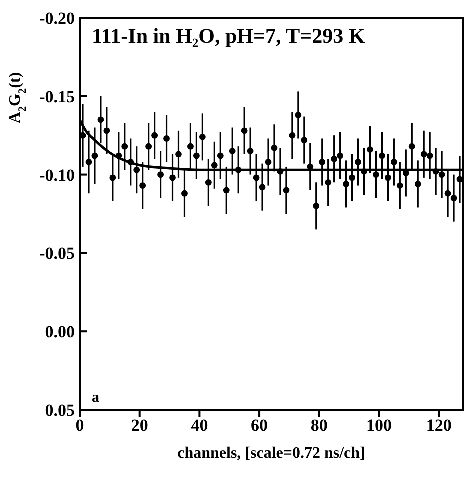 The width and height of the screenshot is (475, 477). Describe the element at coordinates (80, 426) in the screenshot. I see `x-tick-label: 0` at that location.